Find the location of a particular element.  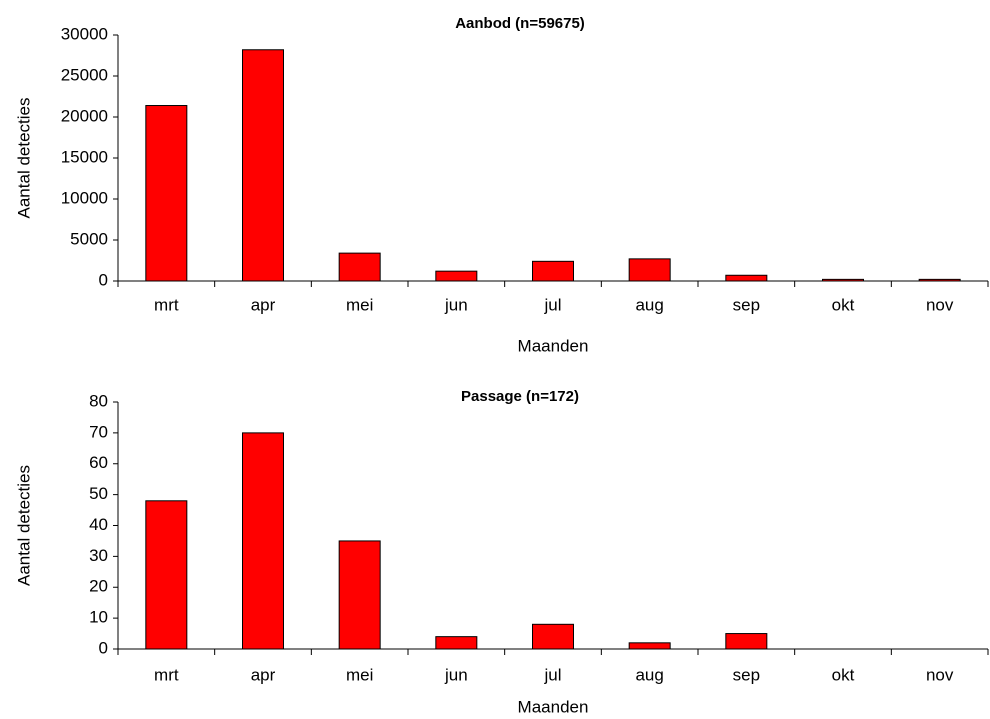

y-tick-label: 60 is located at coordinates (98, 462).